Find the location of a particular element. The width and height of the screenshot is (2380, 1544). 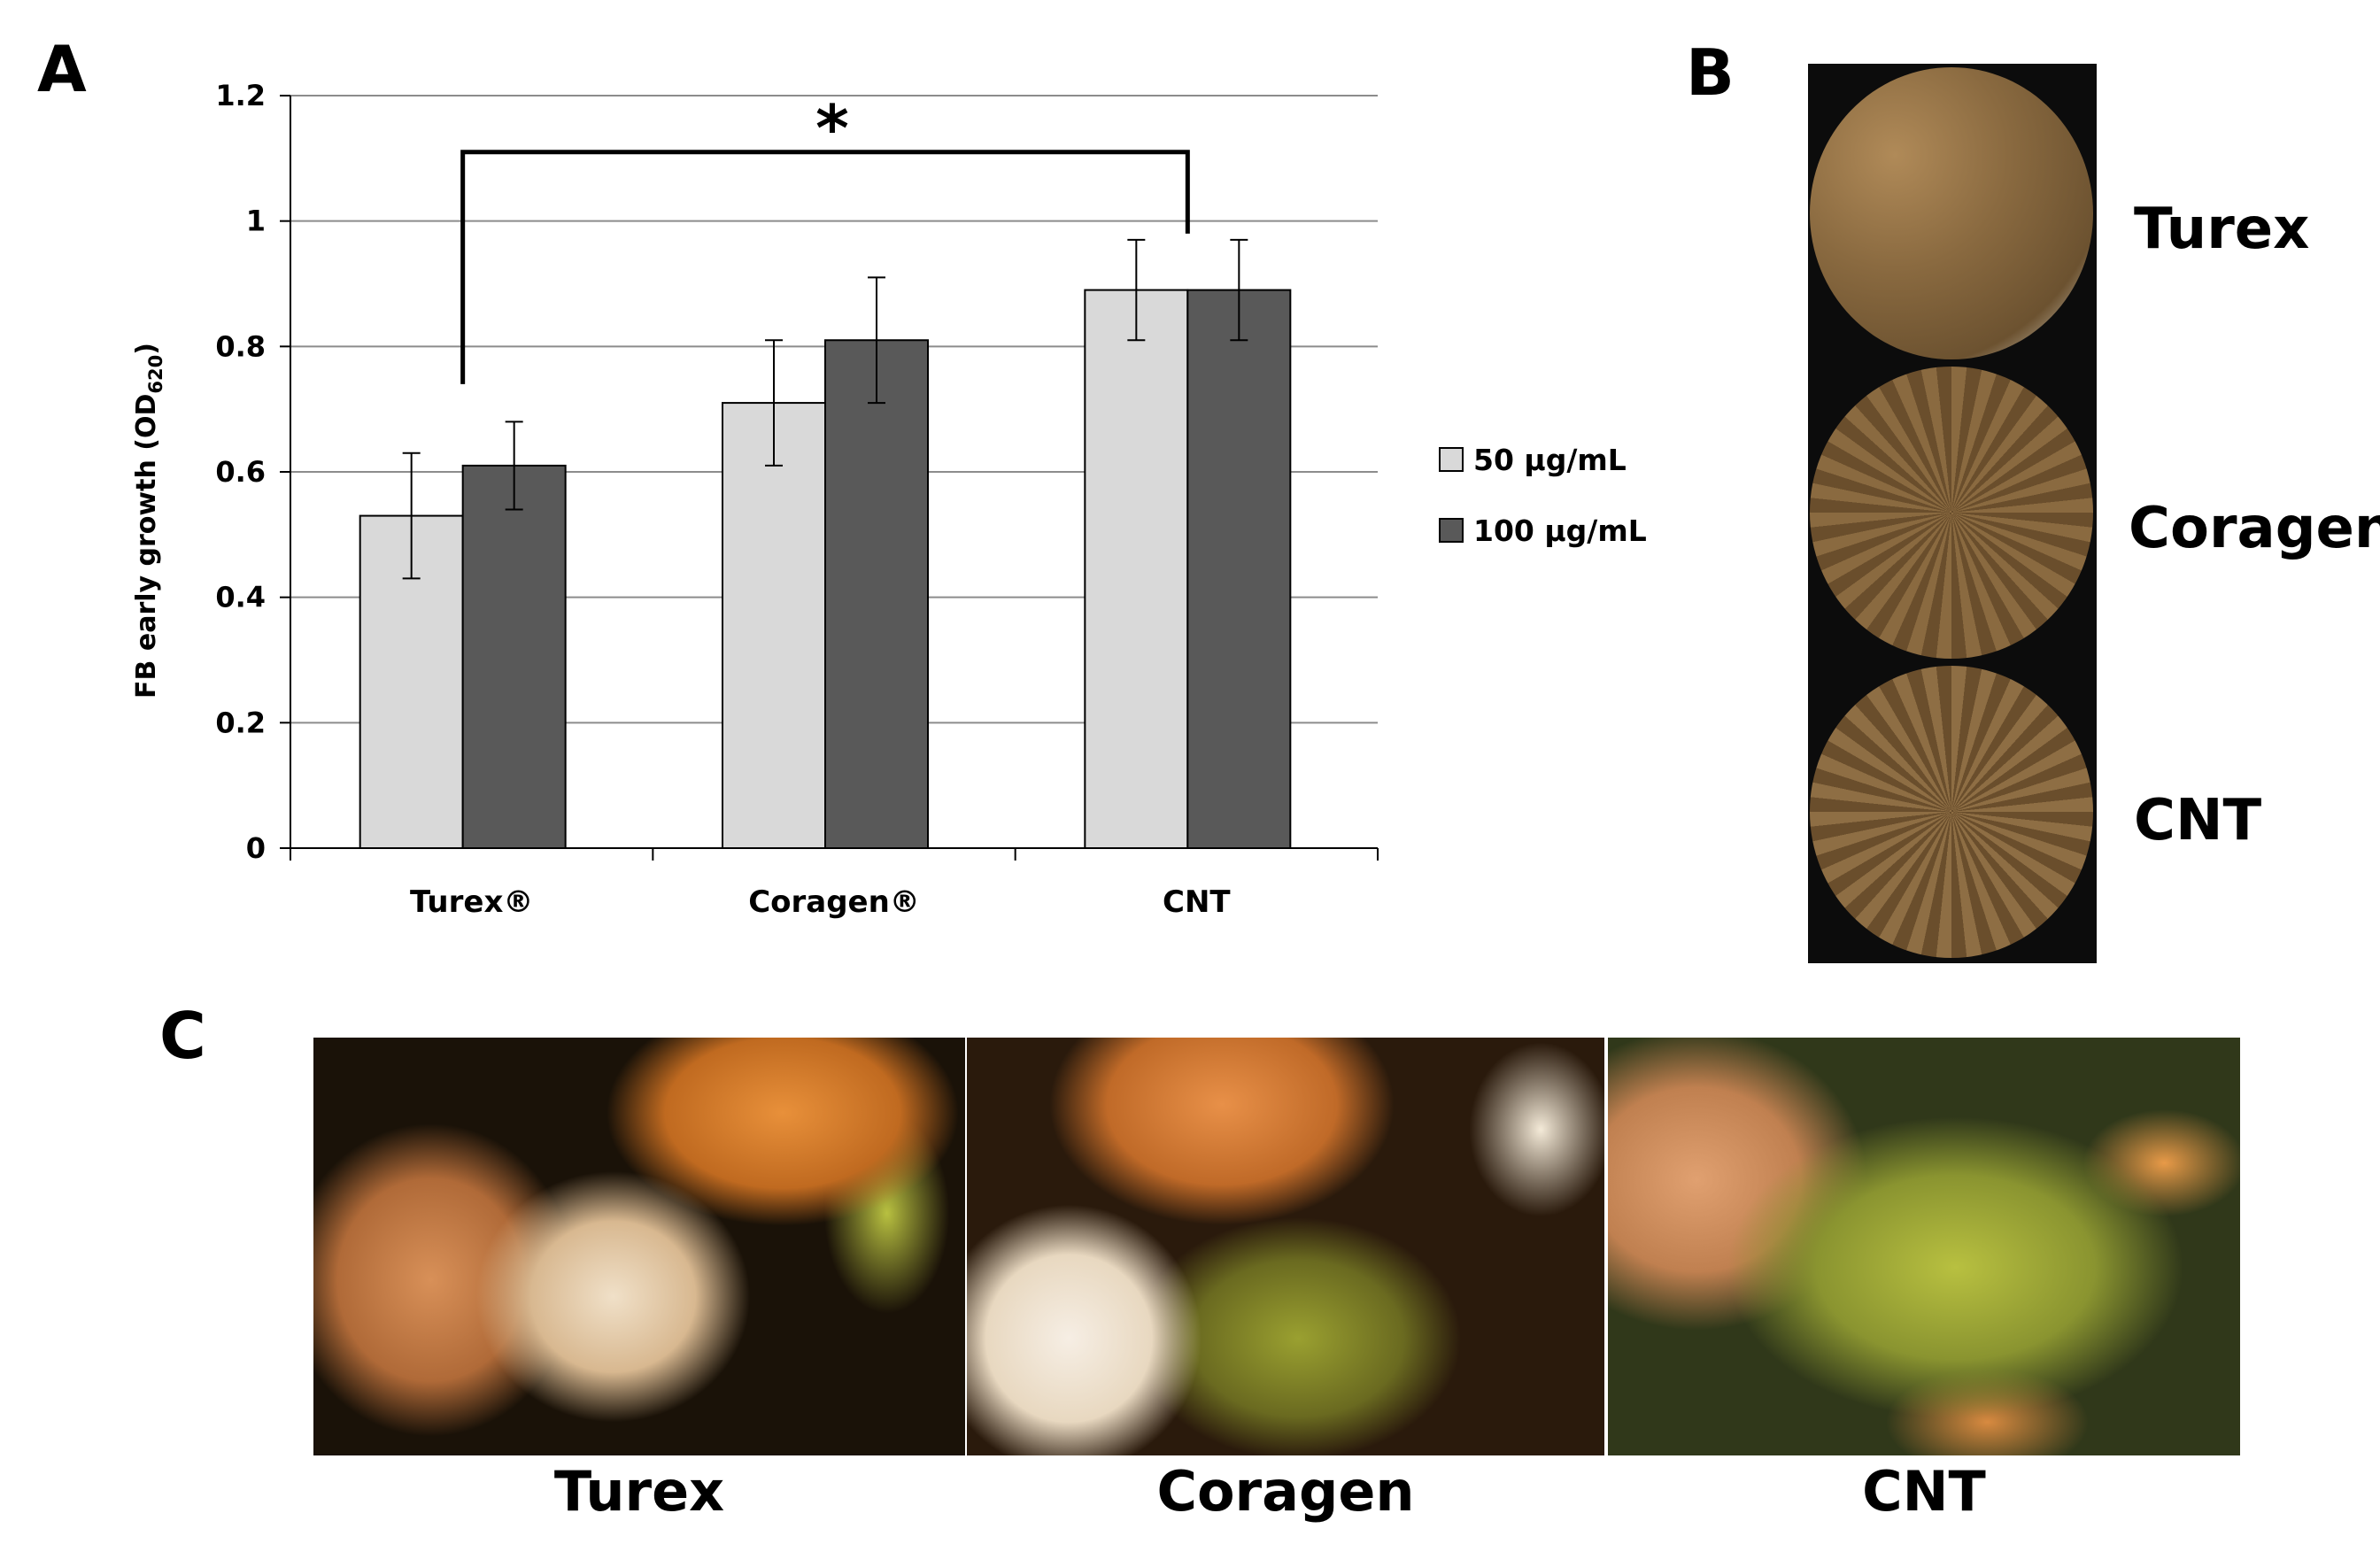

significance-star: * is located at coordinates (832, 129).